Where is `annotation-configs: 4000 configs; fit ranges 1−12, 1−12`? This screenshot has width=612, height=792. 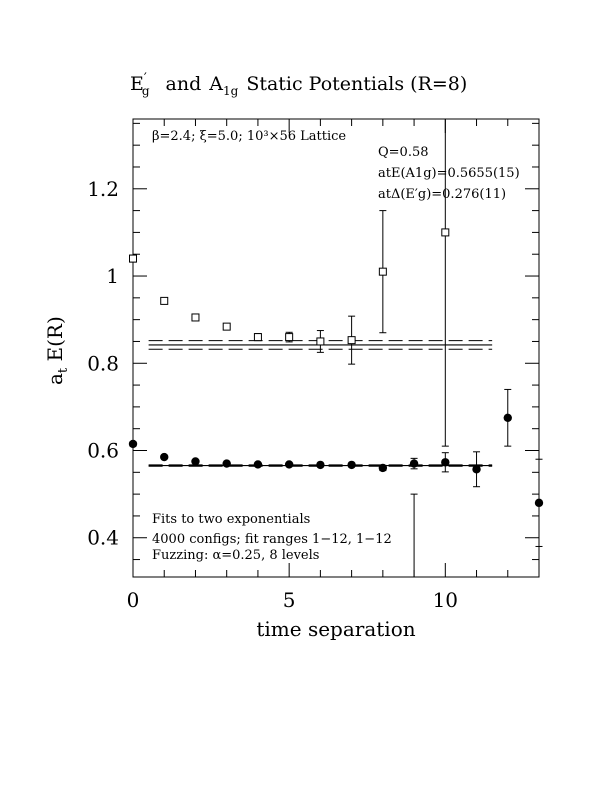 annotation-configs: 4000 configs; fit ranges 1−12, 1−12 is located at coordinates (272, 539).